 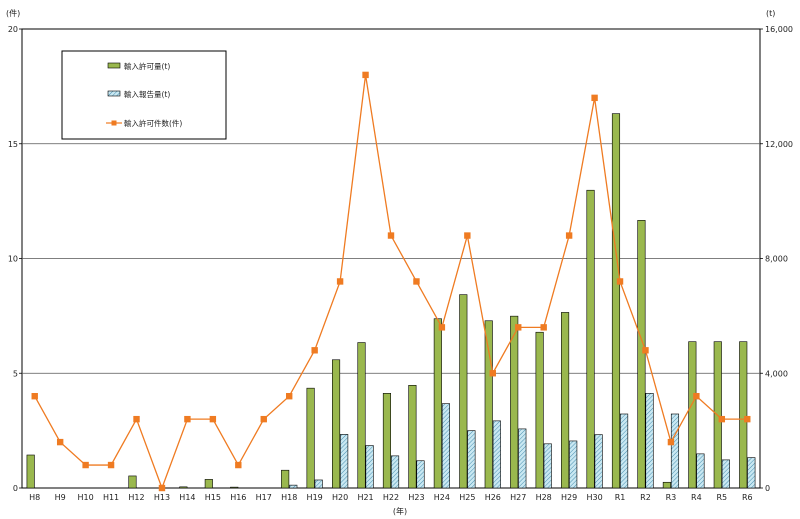 I want to click on x-axis-tick-label: H24, so click(x=442, y=497).